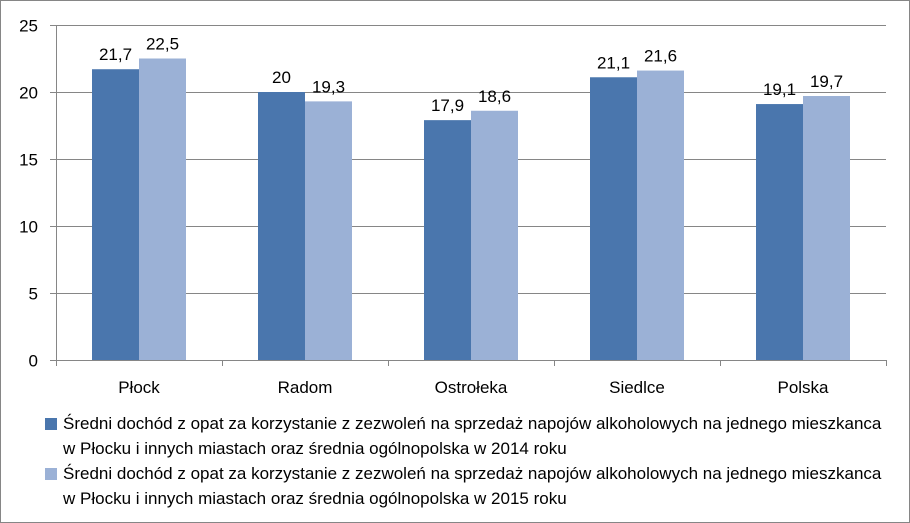 The width and height of the screenshot is (910, 523). What do you see at coordinates (139, 387) in the screenshot?
I see `x-tick-label: Płock` at bounding box center [139, 387].